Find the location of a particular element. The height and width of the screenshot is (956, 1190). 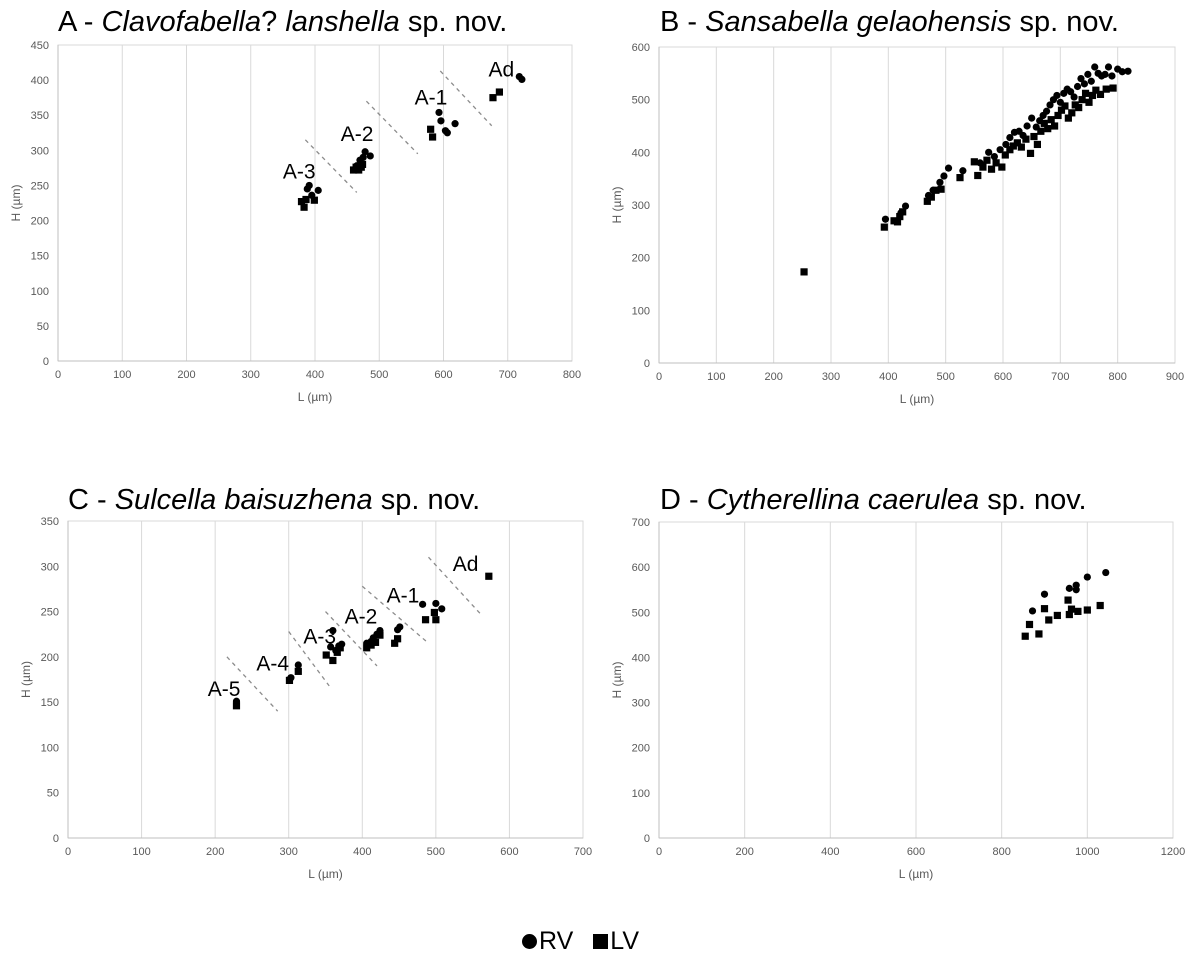

y-tick-label: 300 is located at coordinates (50, 567).